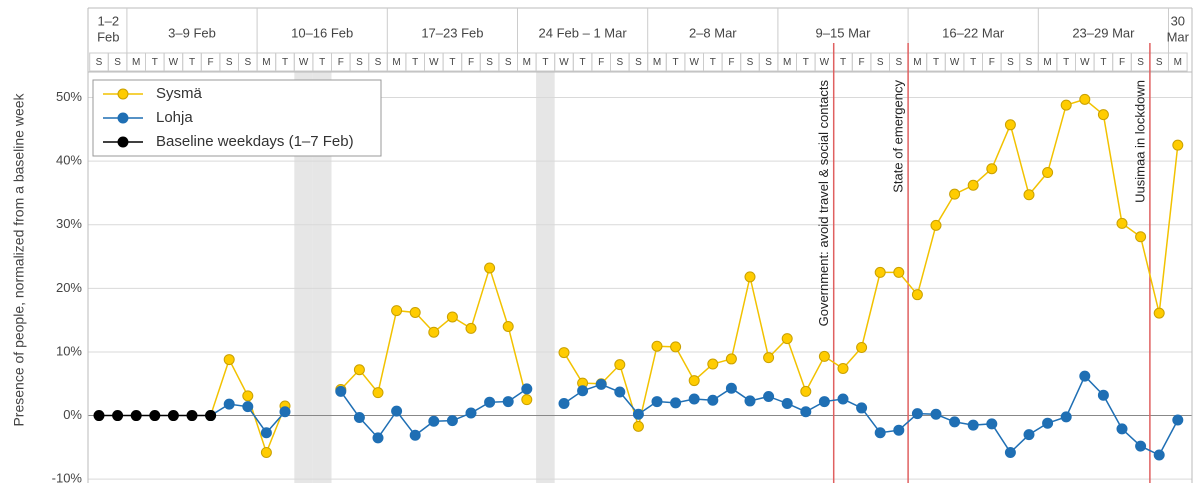  Describe the element at coordinates (69, 287) in the screenshot. I see `y-tick-label: 20%` at that location.